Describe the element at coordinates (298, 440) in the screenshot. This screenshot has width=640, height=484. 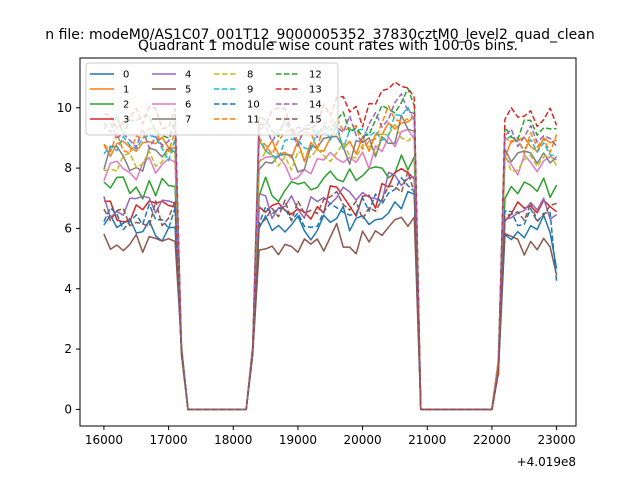
I see `x-tick-label: 19000` at that location.